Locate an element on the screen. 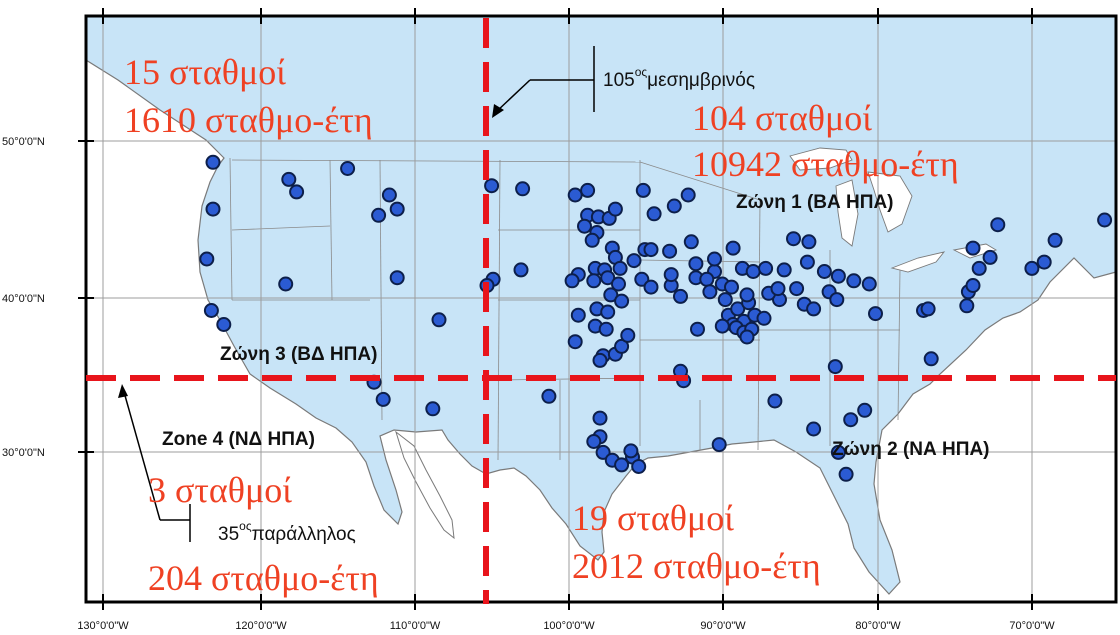  sw-stations-count: 3 σταθμοί is located at coordinates (220, 490).